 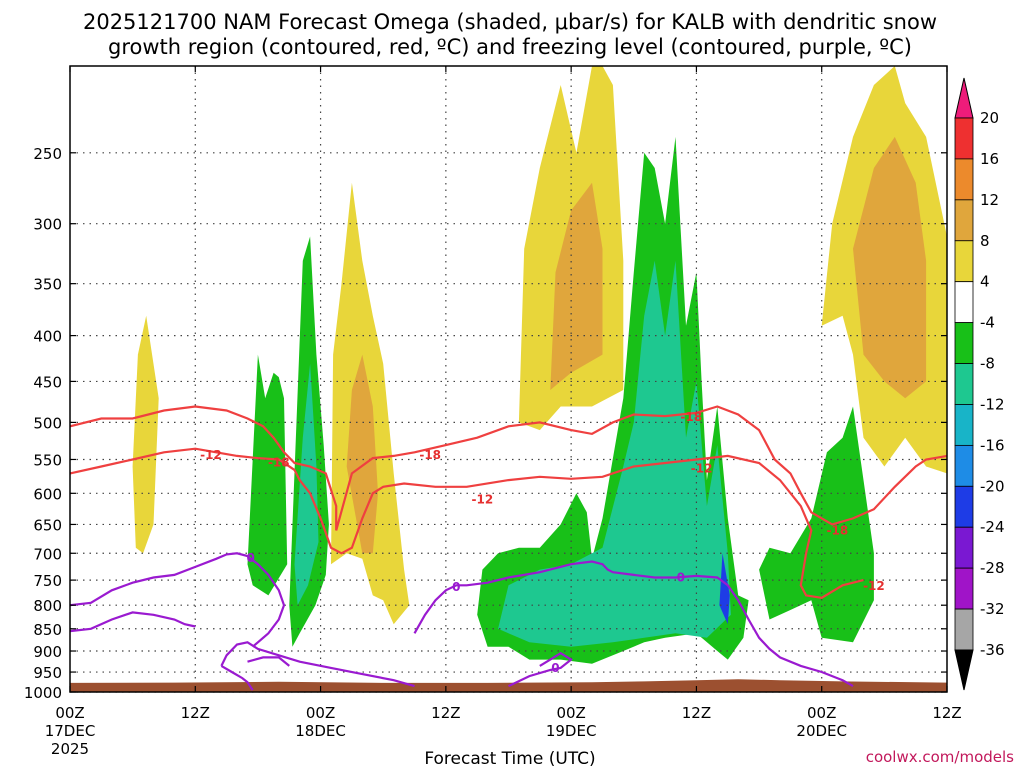 What do you see at coordinates (992, 609) in the screenshot?
I see `colorbar-label-12: -32` at bounding box center [992, 609].